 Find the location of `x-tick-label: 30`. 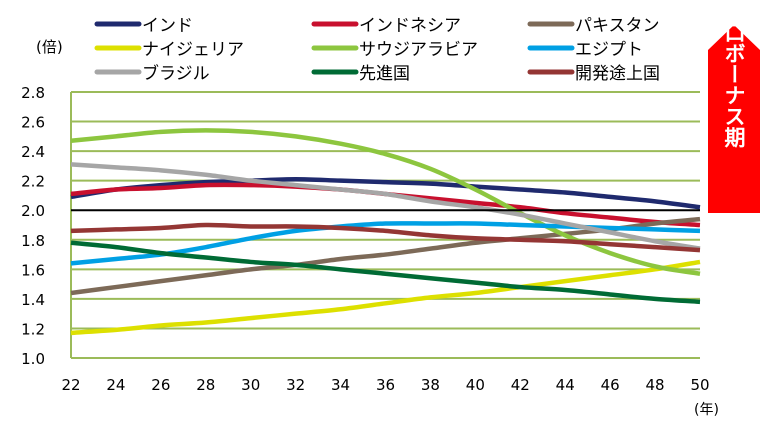

x-tick-label: 30 is located at coordinates (250, 385).